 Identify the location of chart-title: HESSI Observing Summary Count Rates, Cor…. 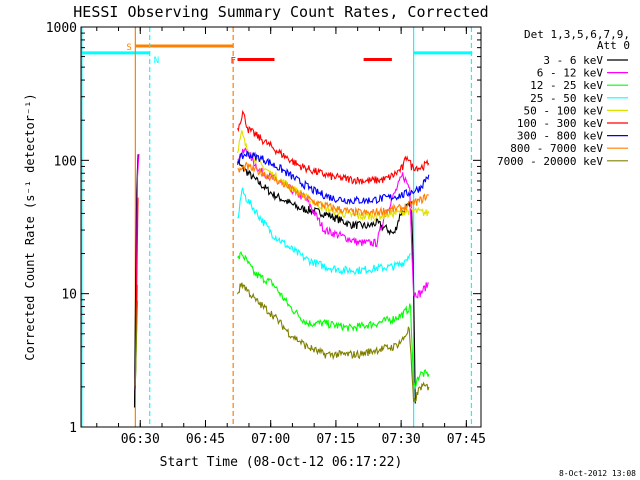
(280, 12).